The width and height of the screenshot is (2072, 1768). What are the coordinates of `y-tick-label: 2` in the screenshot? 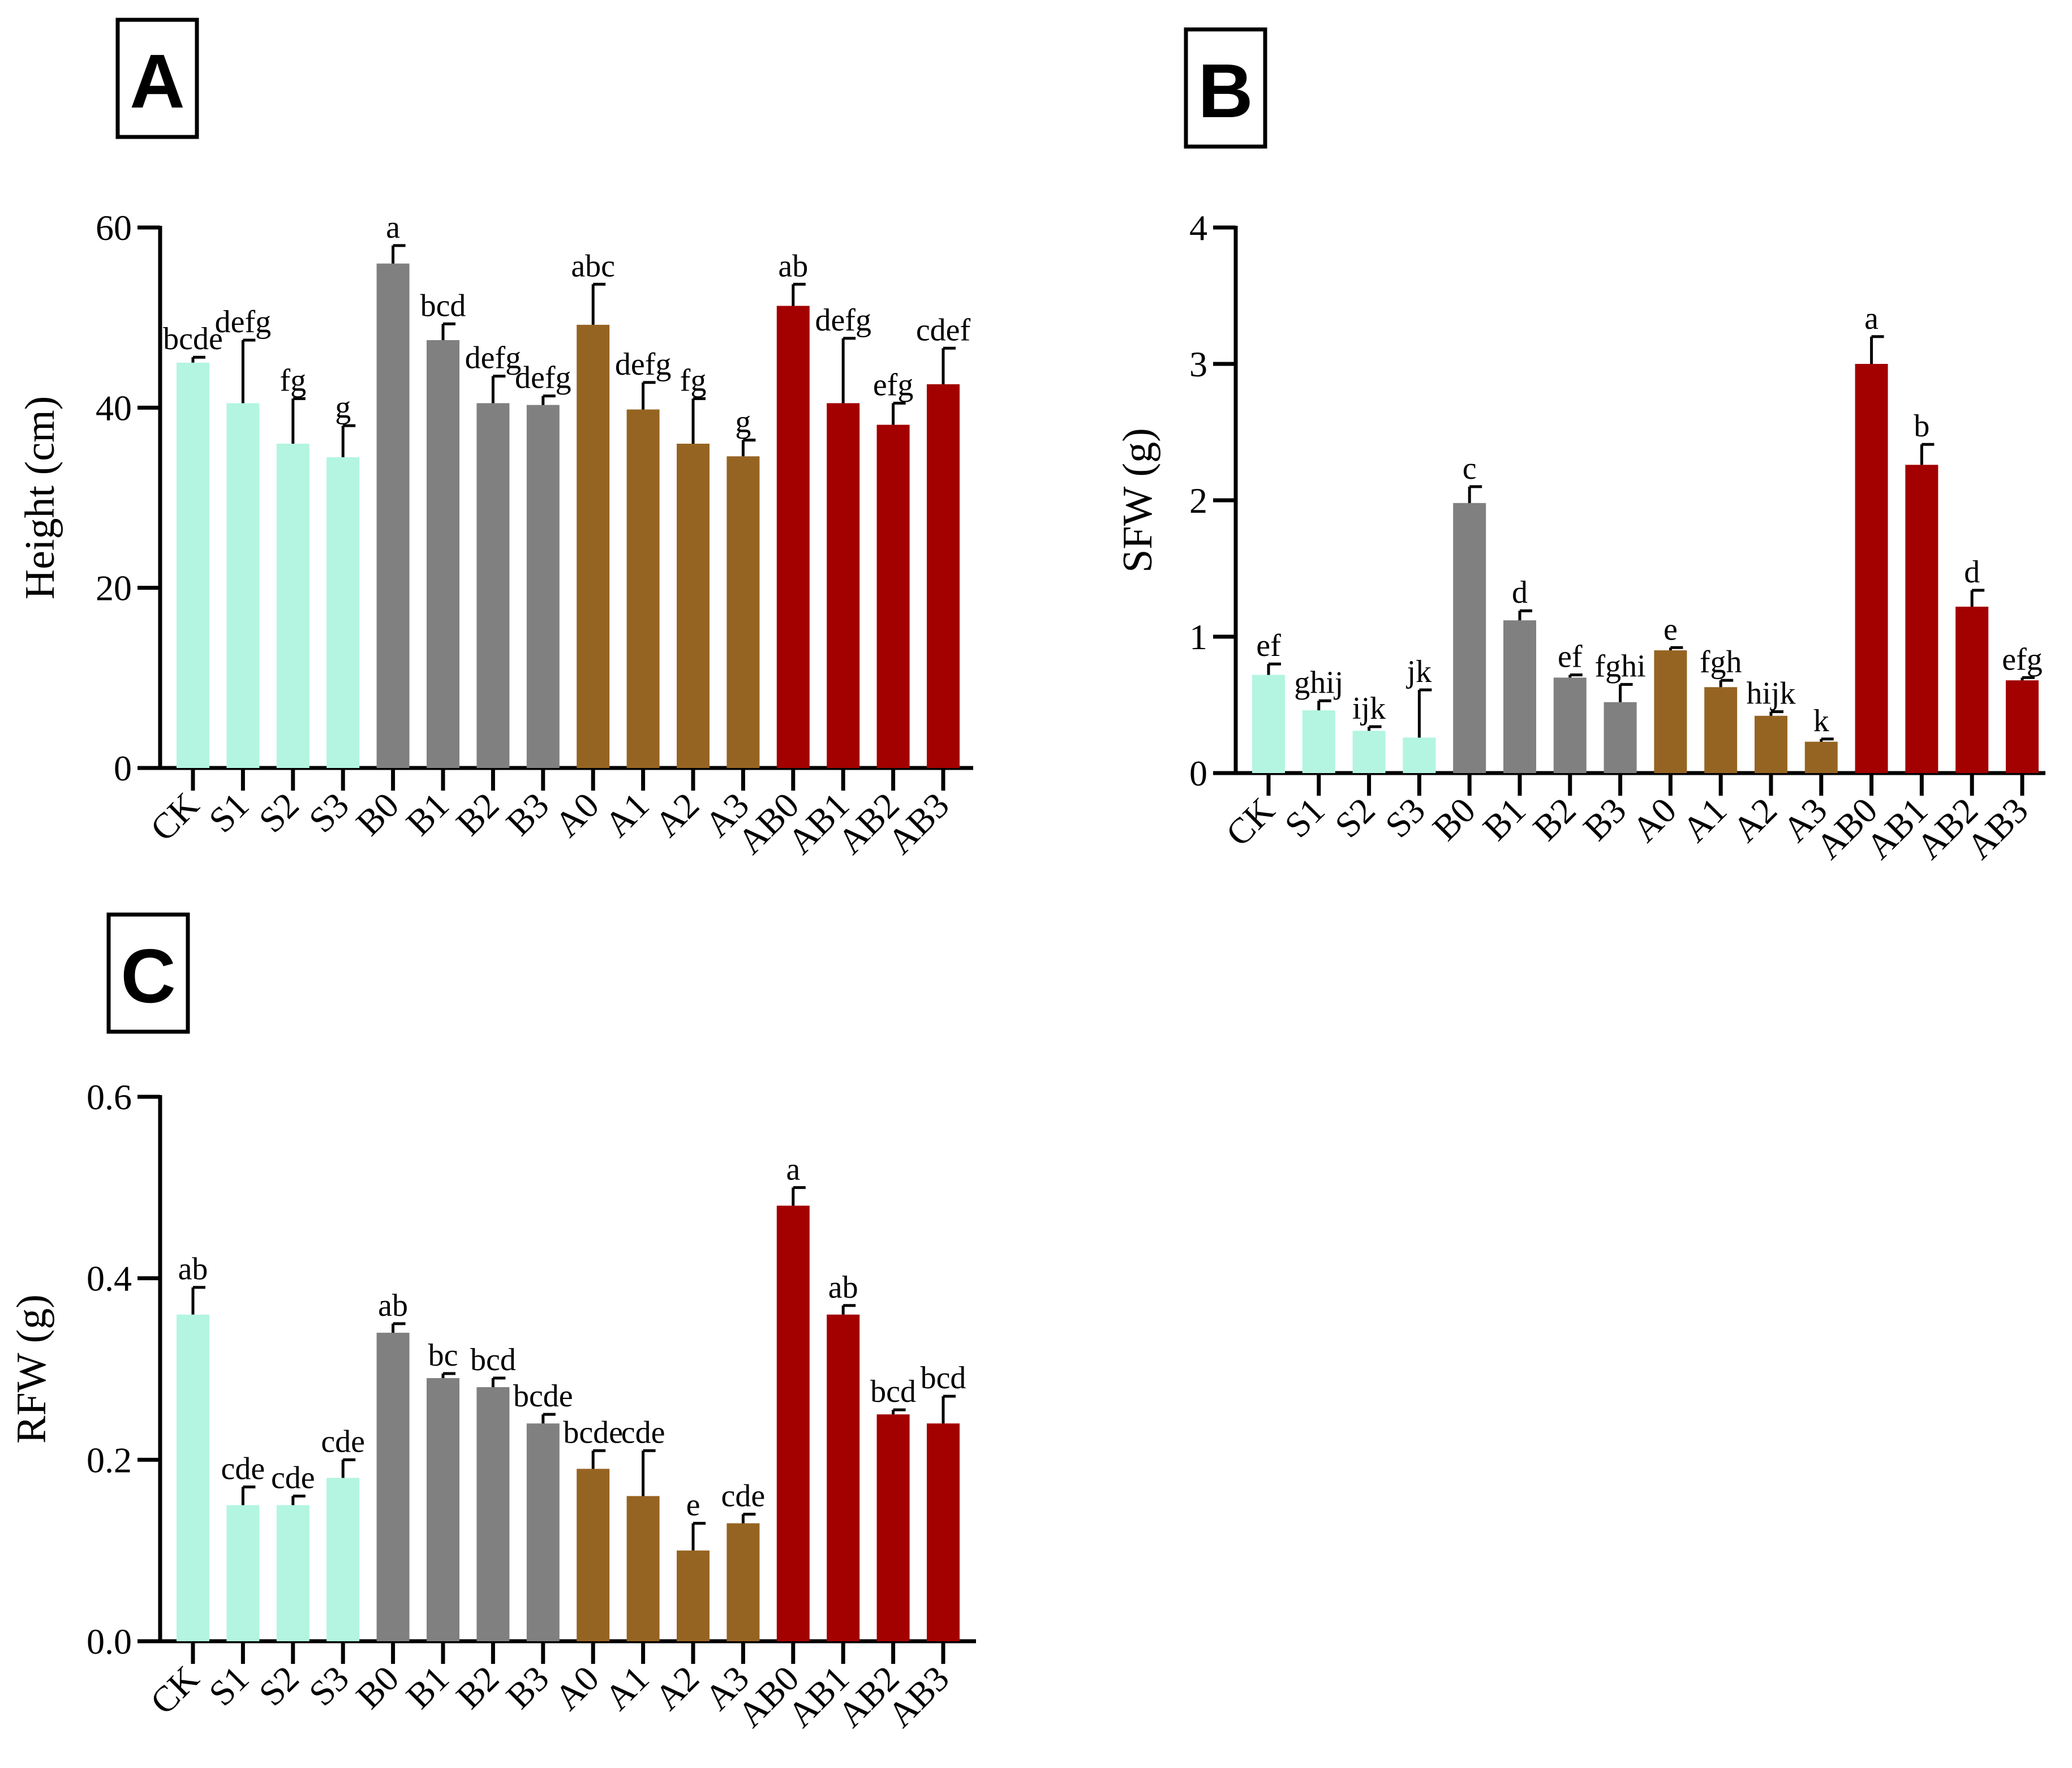 It's located at (1198, 500).